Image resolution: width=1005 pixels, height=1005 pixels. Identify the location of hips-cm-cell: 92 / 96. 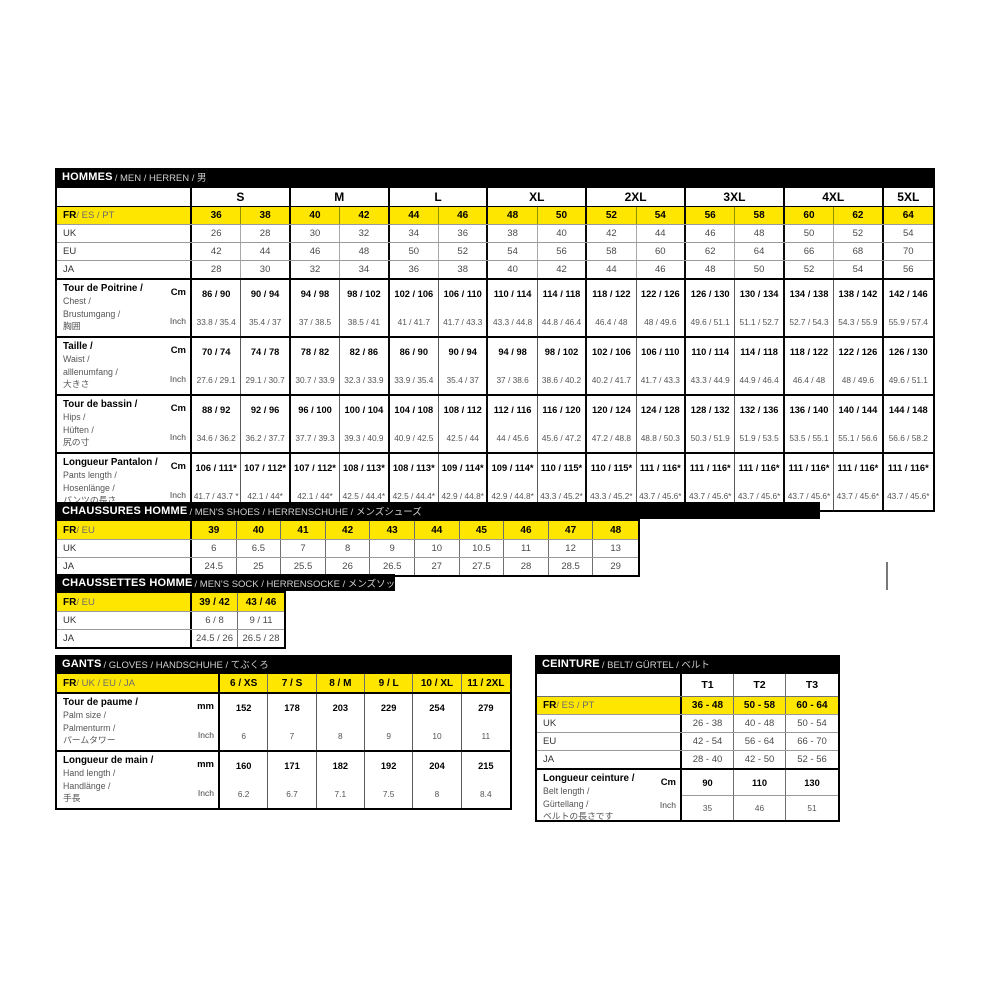
(266, 410).